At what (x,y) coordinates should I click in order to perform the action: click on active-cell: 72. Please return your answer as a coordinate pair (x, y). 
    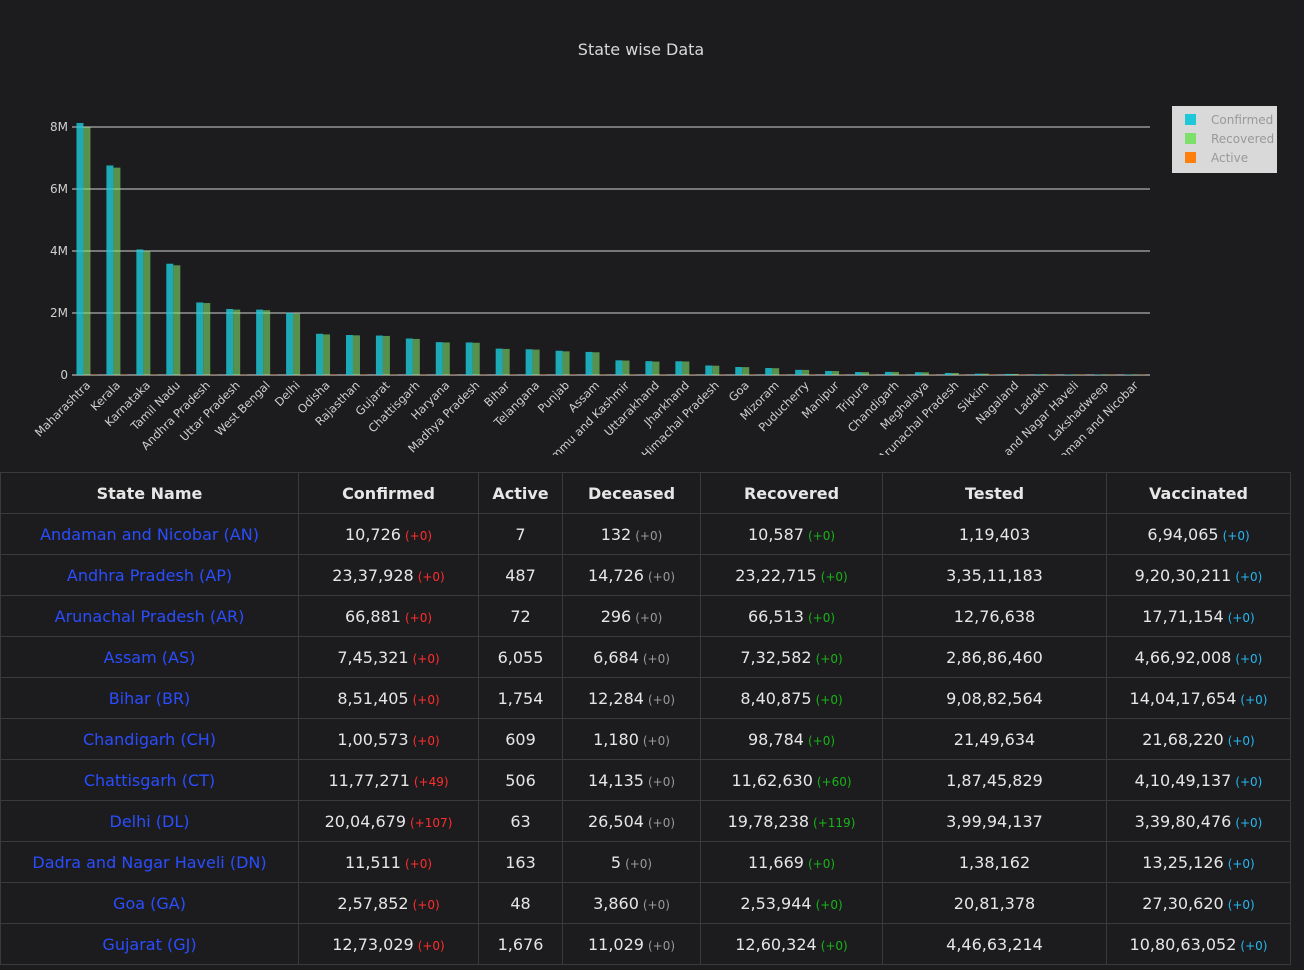
    Looking at the image, I should click on (520, 616).